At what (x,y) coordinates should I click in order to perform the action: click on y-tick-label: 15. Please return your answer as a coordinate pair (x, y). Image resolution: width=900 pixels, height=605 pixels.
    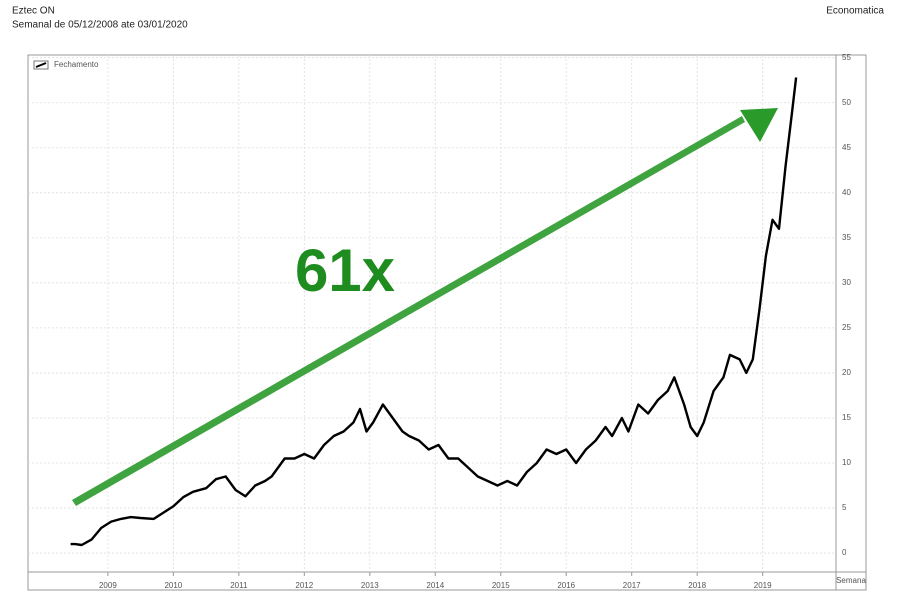
    Looking at the image, I should click on (846, 417).